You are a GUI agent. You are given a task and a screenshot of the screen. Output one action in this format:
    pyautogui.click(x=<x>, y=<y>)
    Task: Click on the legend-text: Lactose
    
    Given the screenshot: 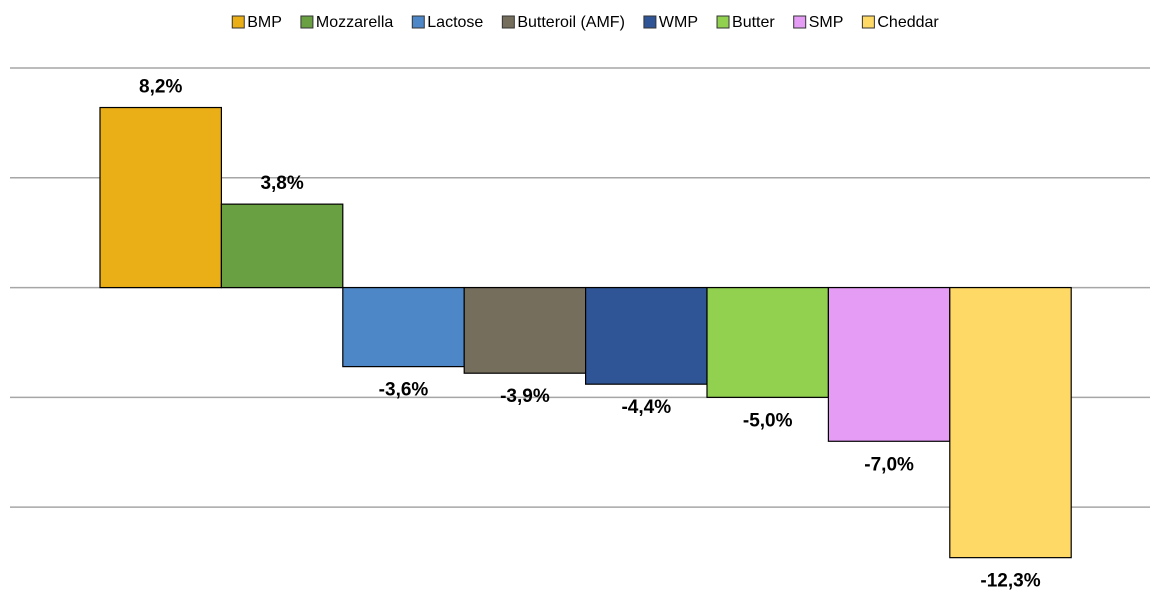 What is the action you would take?
    pyautogui.click(x=455, y=22)
    